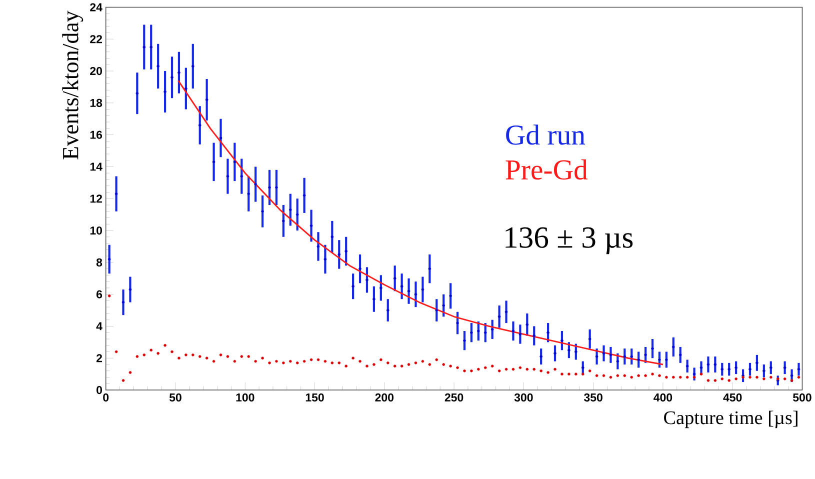  I want to click on y-tick-label: 10, so click(96, 230).